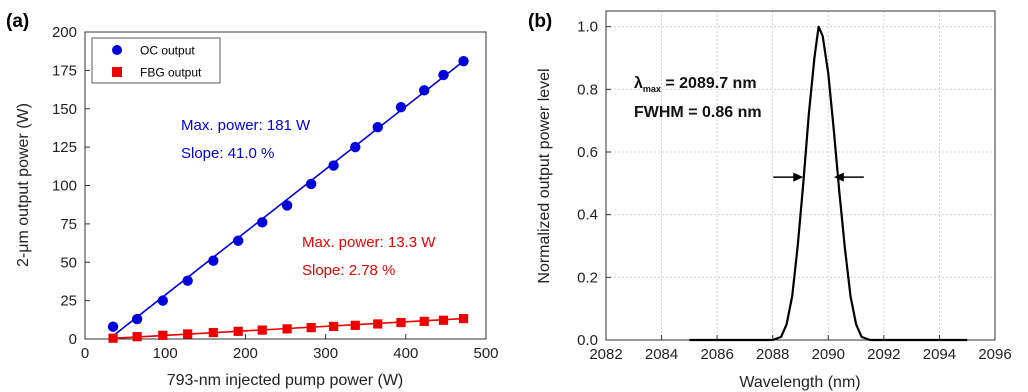 This screenshot has height=392, width=1028. What do you see at coordinates (68, 224) in the screenshot?
I see `panel-a-y-tick-label-3: 75` at bounding box center [68, 224].